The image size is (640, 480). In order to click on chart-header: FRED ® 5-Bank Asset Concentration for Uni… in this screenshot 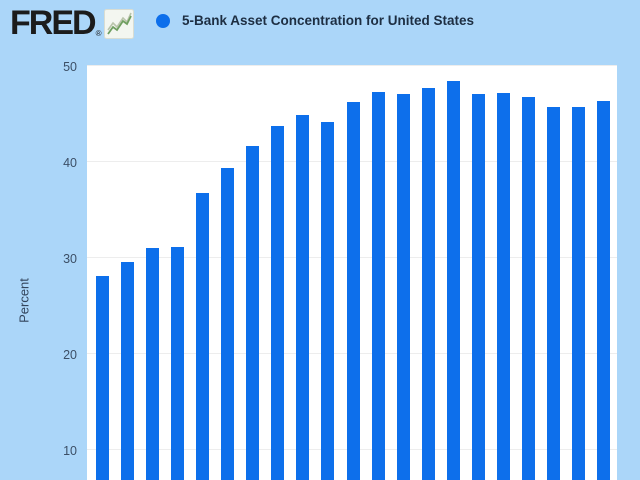, I will do `click(320, 27)`.